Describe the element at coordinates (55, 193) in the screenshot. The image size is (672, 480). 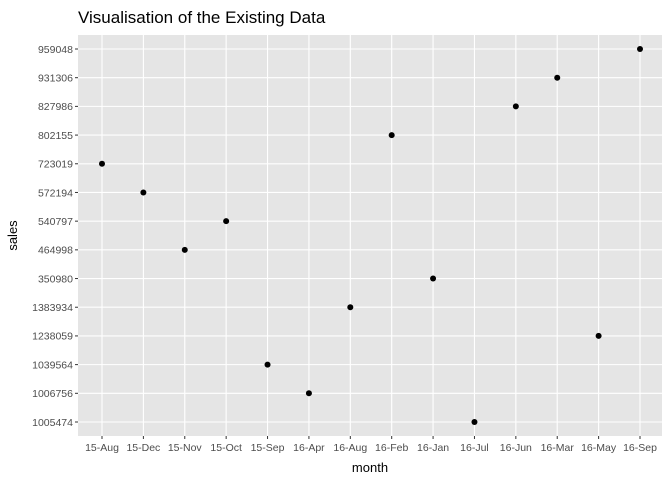
I see `y-tick-label: 572194` at that location.